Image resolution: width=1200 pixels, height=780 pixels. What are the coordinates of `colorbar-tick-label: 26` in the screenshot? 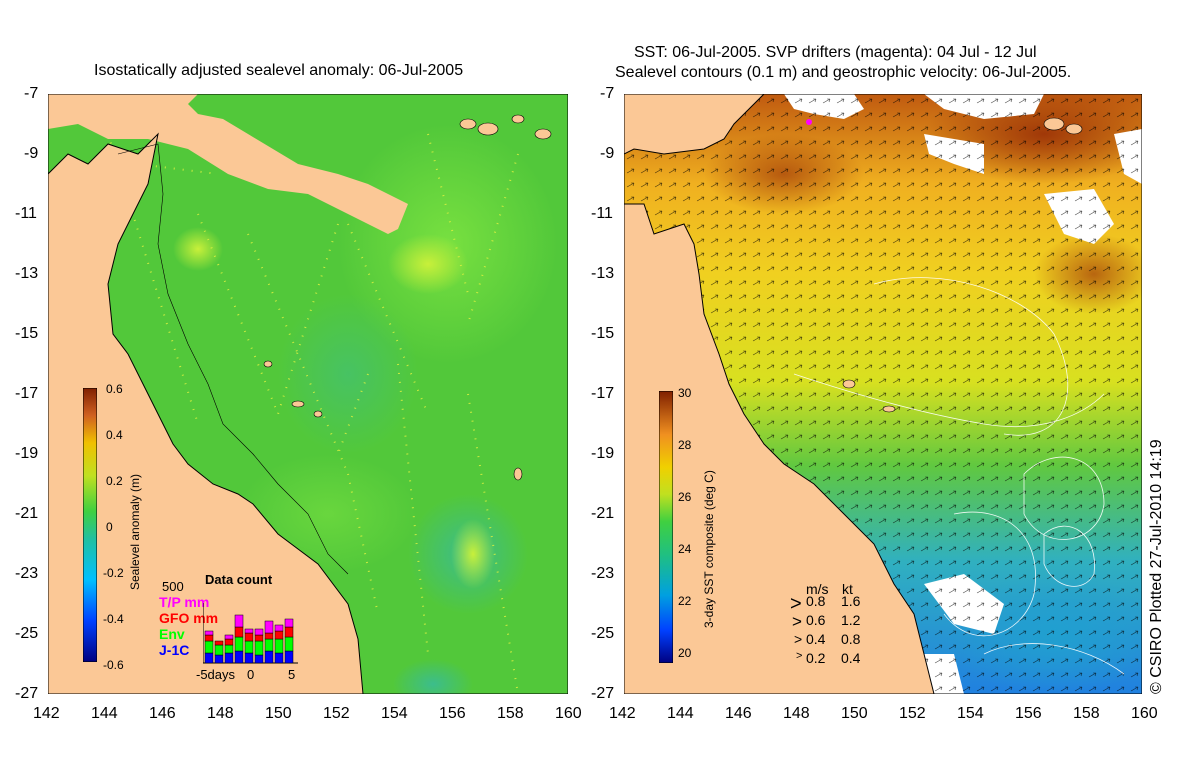 It's located at (684, 497).